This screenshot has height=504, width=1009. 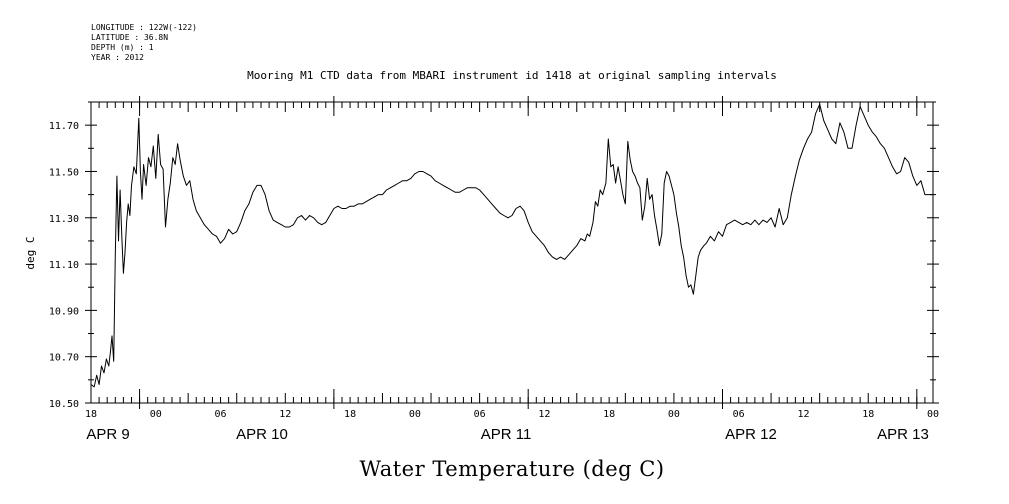 What do you see at coordinates (107, 434) in the screenshot?
I see `x-date-label: APR 9` at bounding box center [107, 434].